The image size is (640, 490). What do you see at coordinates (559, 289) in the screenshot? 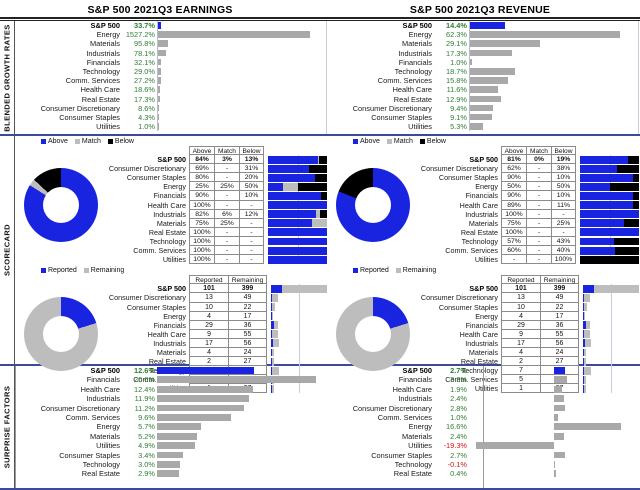
I see `progress-cell-remaining: 399` at bounding box center [559, 289].